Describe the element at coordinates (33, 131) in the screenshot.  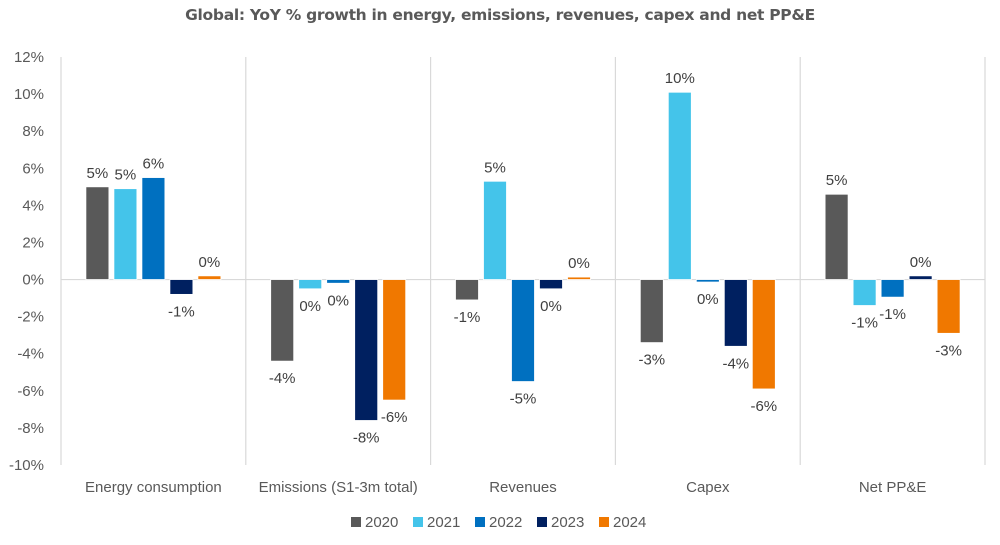
I see `y-tick-label: 8%` at that location.